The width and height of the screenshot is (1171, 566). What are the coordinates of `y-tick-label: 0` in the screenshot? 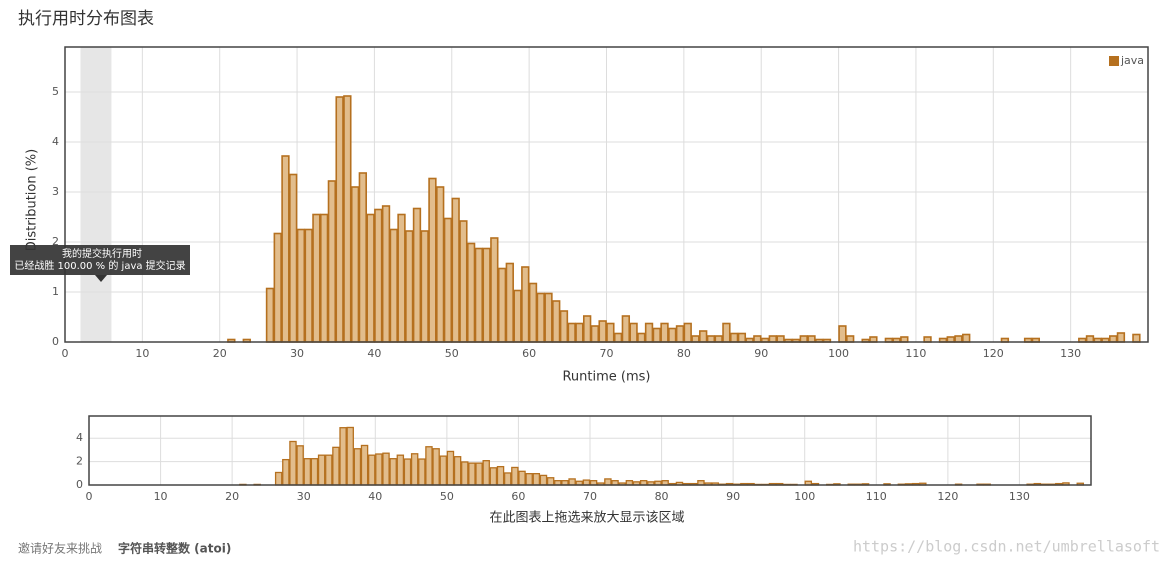 It's located at (55, 341).